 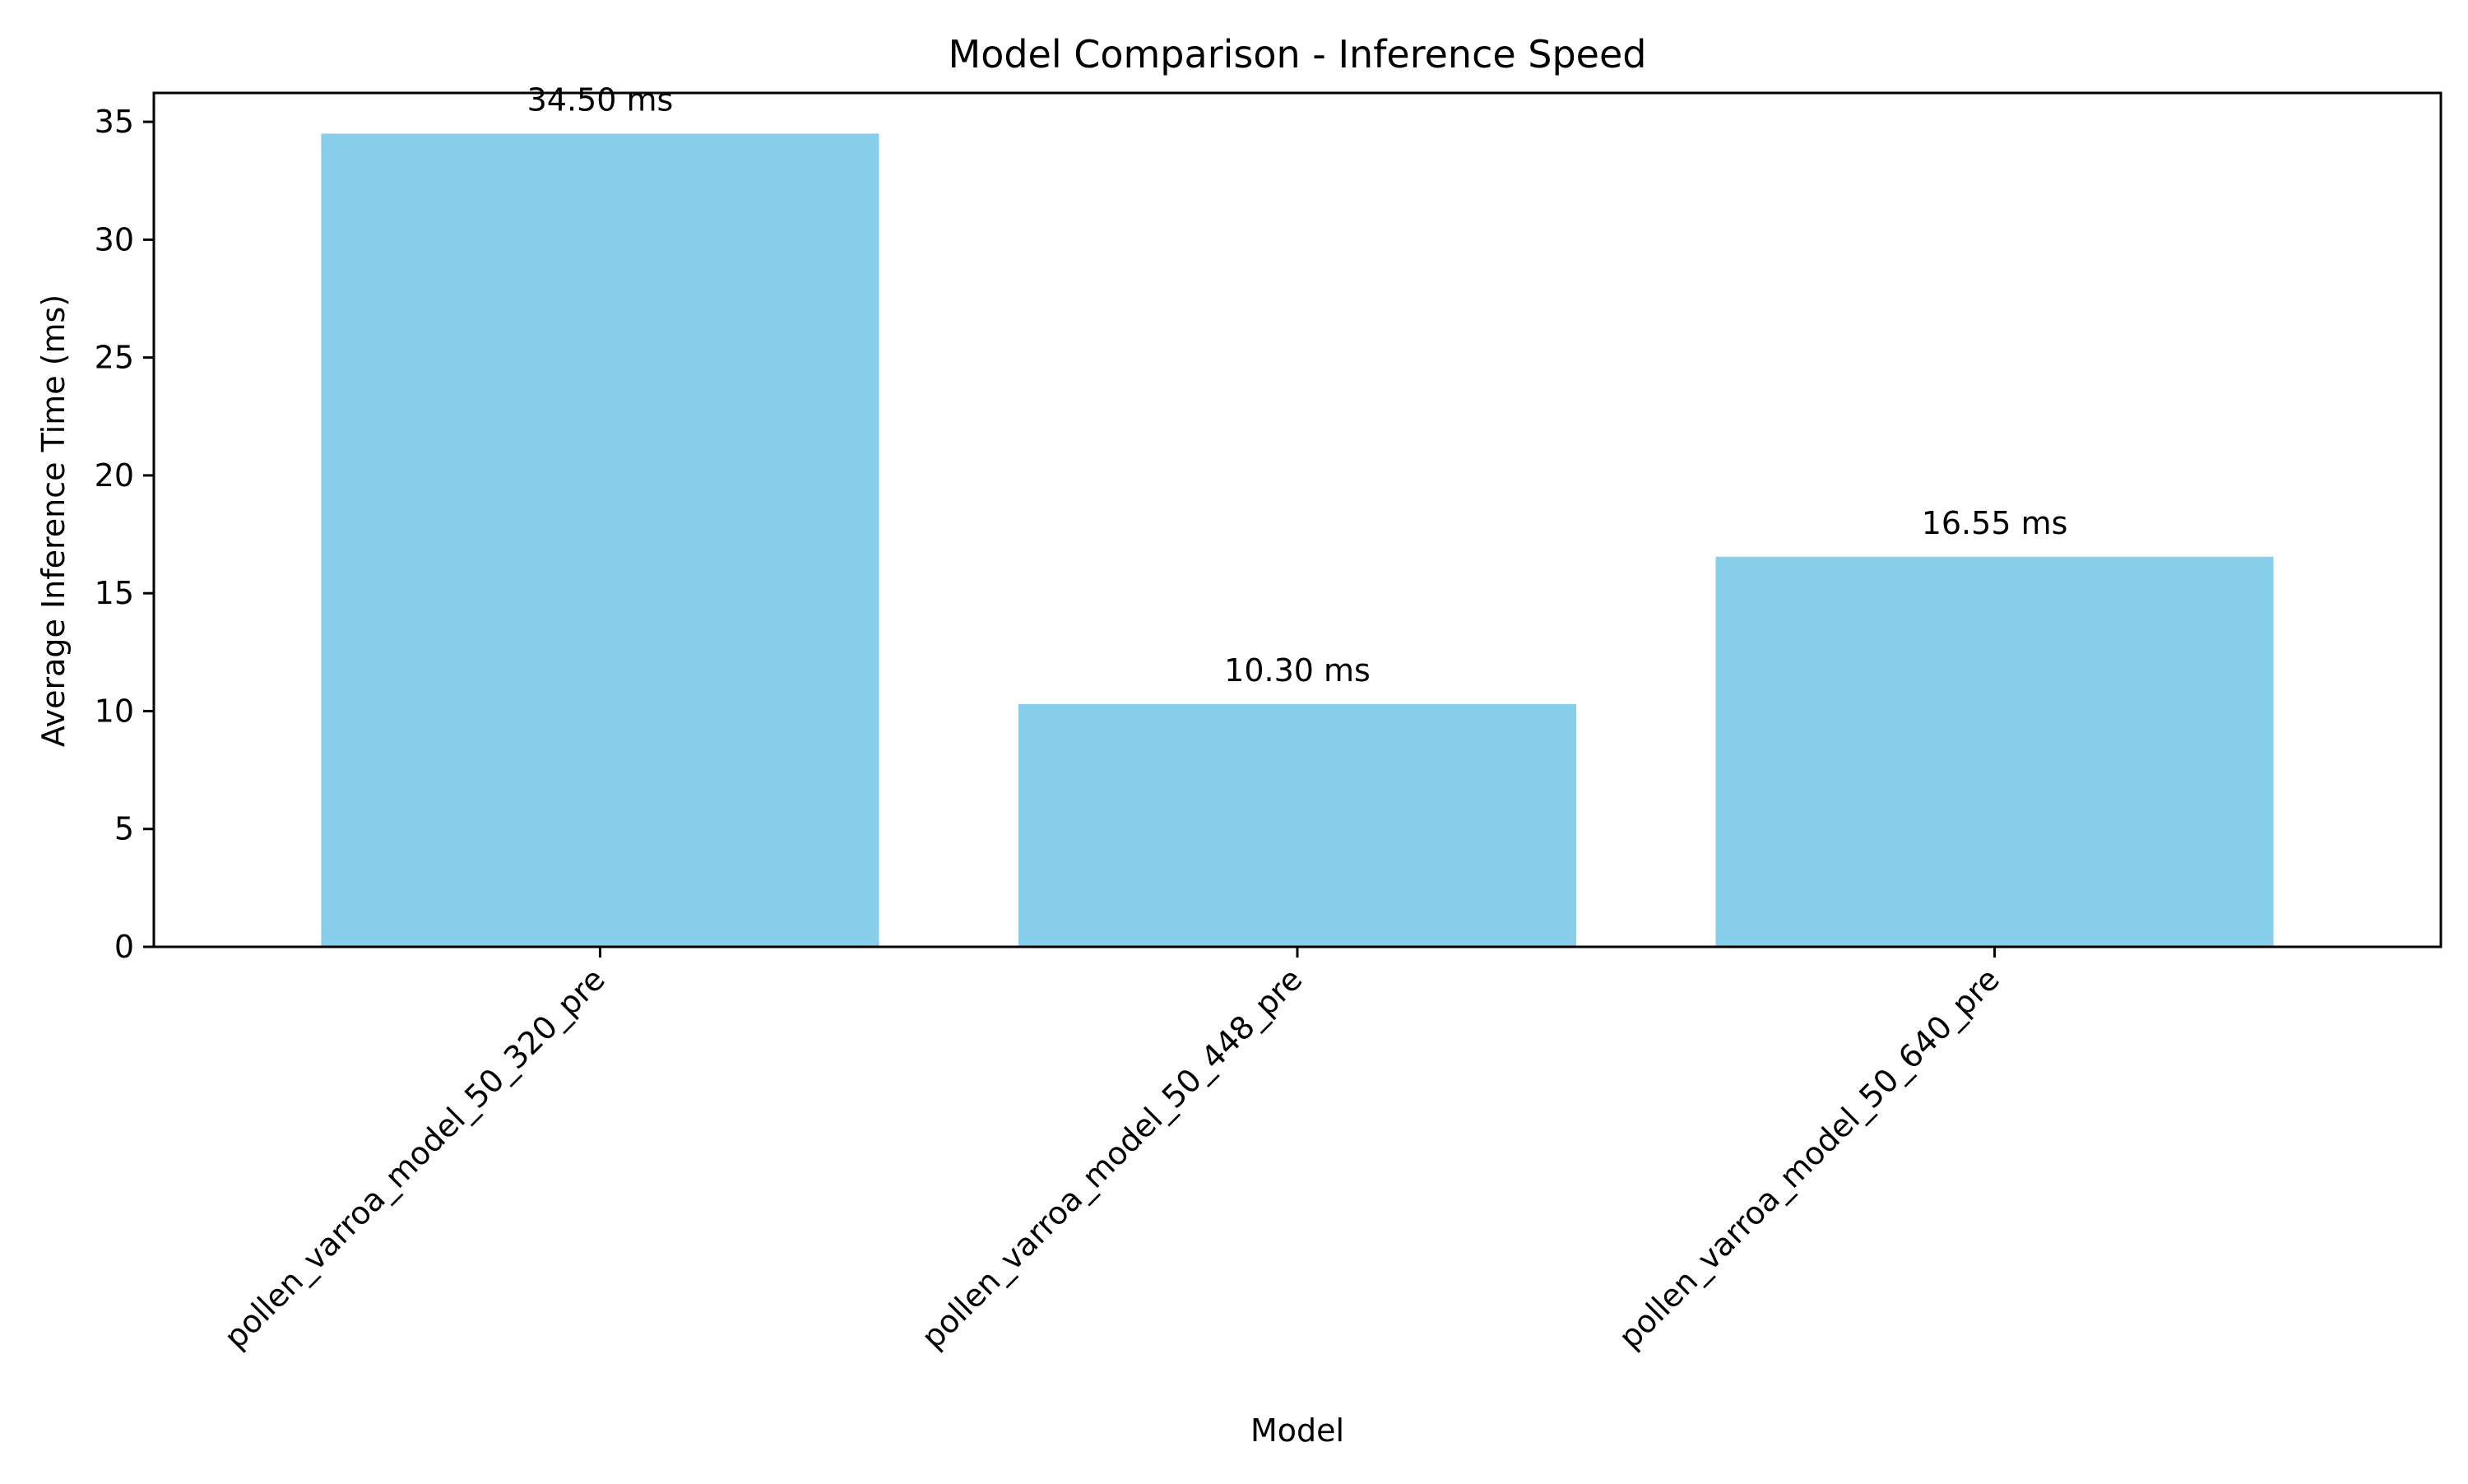 What do you see at coordinates (53, 520) in the screenshot?
I see `y-axis-label: Average Inference Time (ms)` at bounding box center [53, 520].